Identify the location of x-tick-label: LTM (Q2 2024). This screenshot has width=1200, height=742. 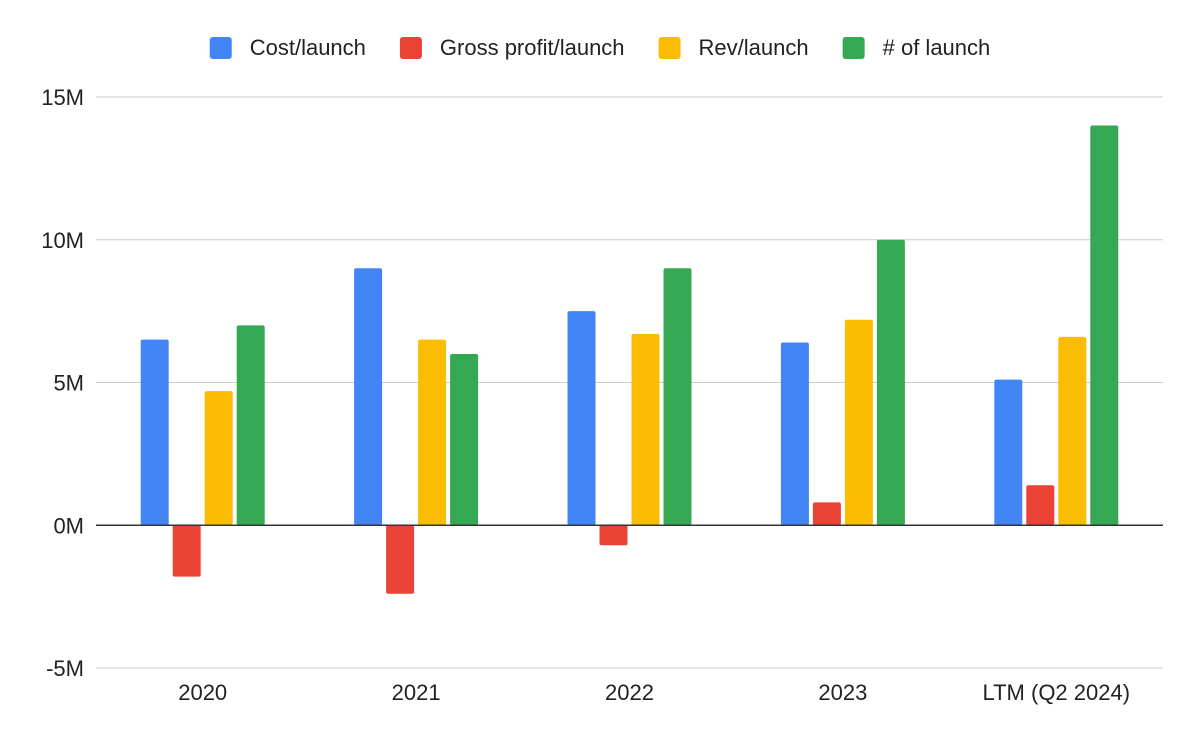
(1057, 692).